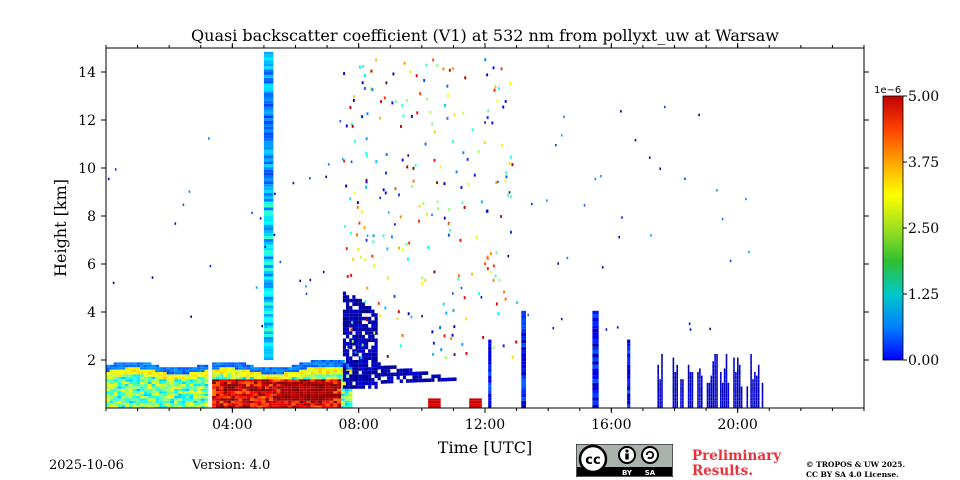 The image size is (960, 480). Describe the element at coordinates (624, 460) in the screenshot. I see `cc-by-sa-license-badge: cc BY SA` at that location.